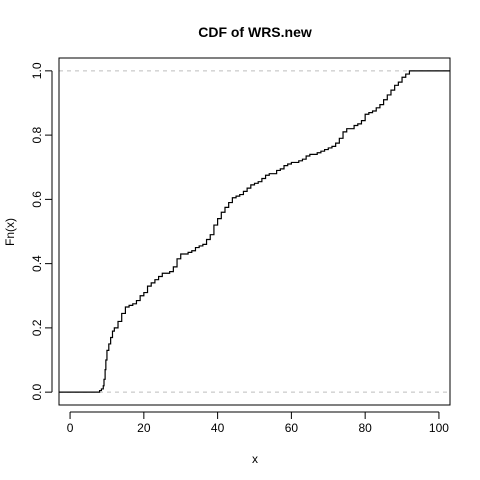  I want to click on y-tick-label: 1.0, so click(37, 70).